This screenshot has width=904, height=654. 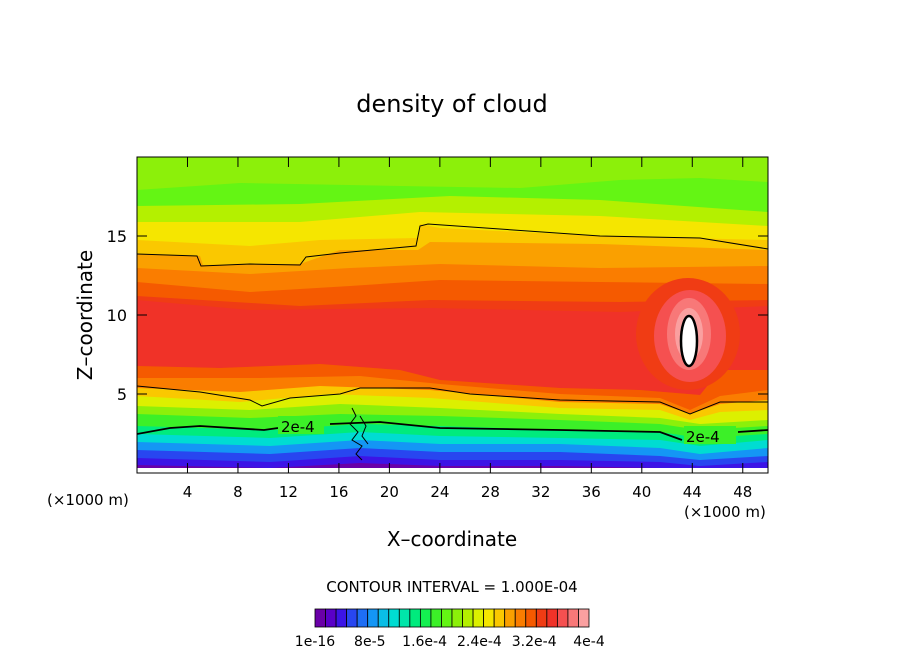 I want to click on contour-scatter, so click(x=359, y=434).